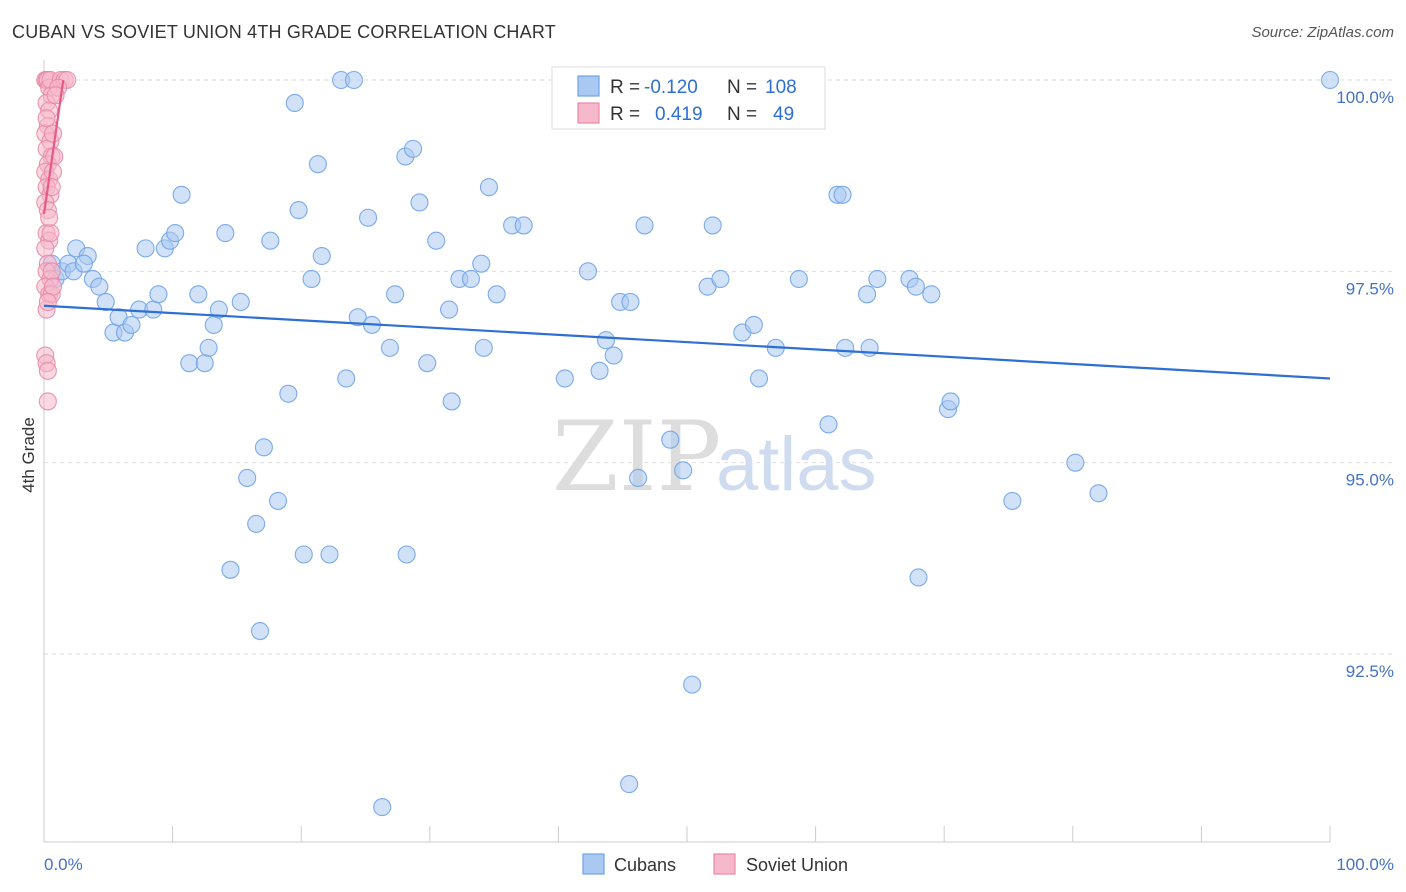 Image resolution: width=1406 pixels, height=892 pixels. What do you see at coordinates (1365, 97) in the screenshot?
I see `y-tick-label-3: 100.0%` at bounding box center [1365, 97].